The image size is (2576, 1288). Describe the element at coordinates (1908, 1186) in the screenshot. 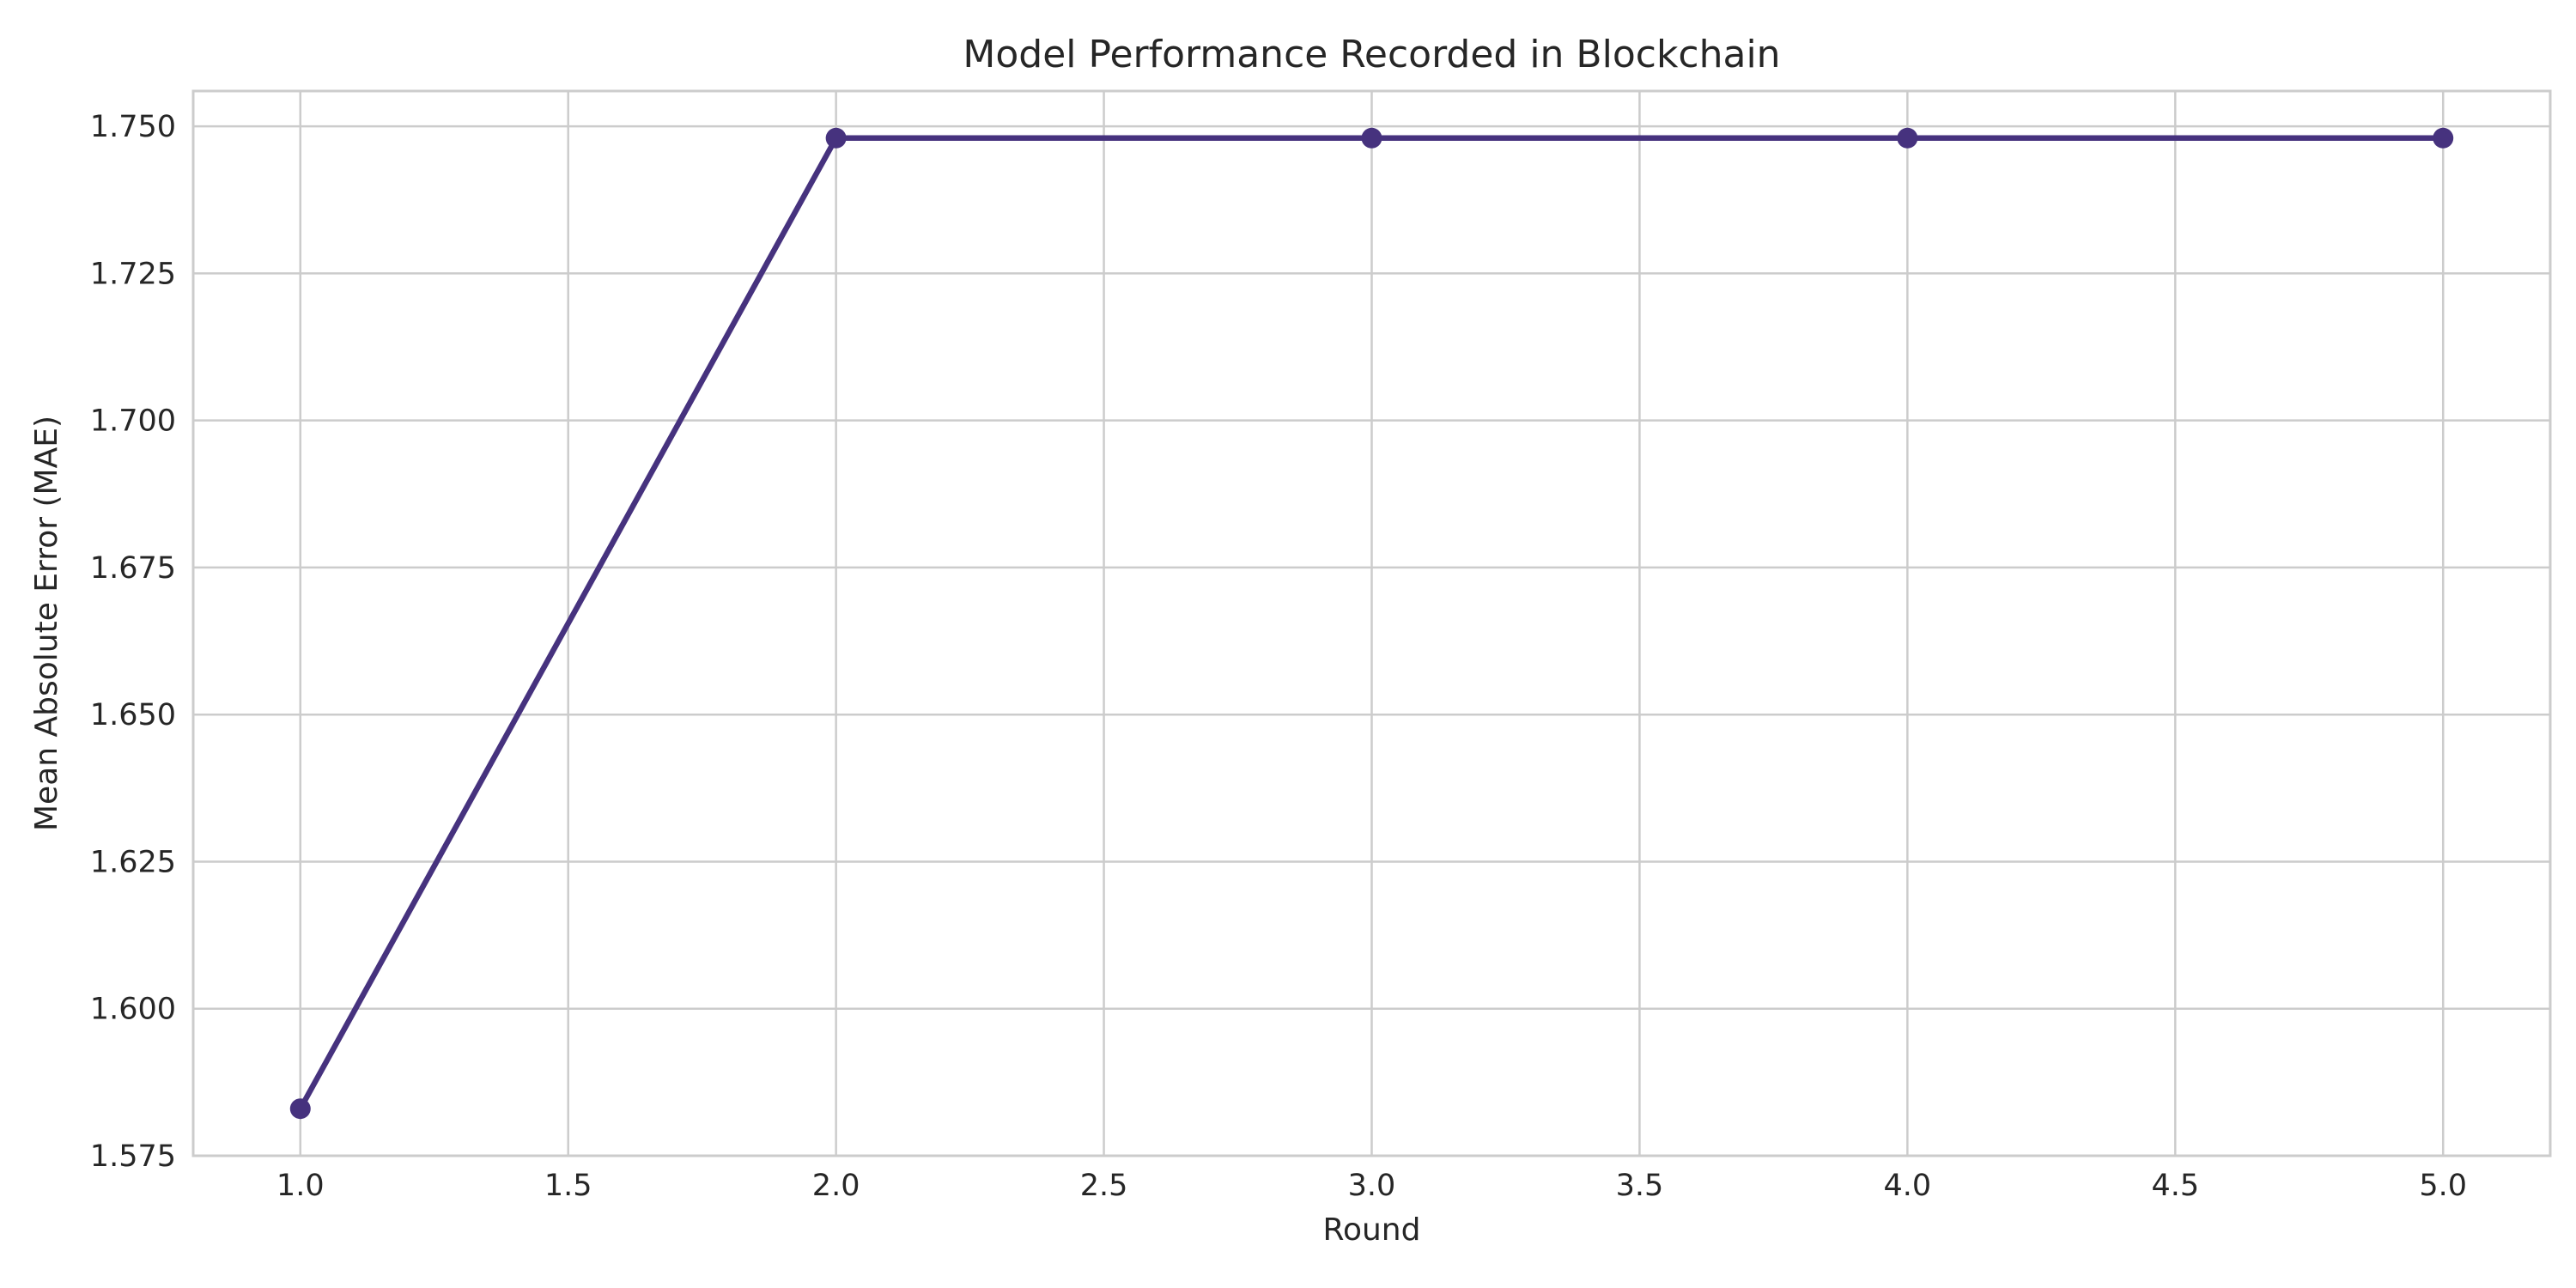

I see `x-tick-label: 4.0` at that location.